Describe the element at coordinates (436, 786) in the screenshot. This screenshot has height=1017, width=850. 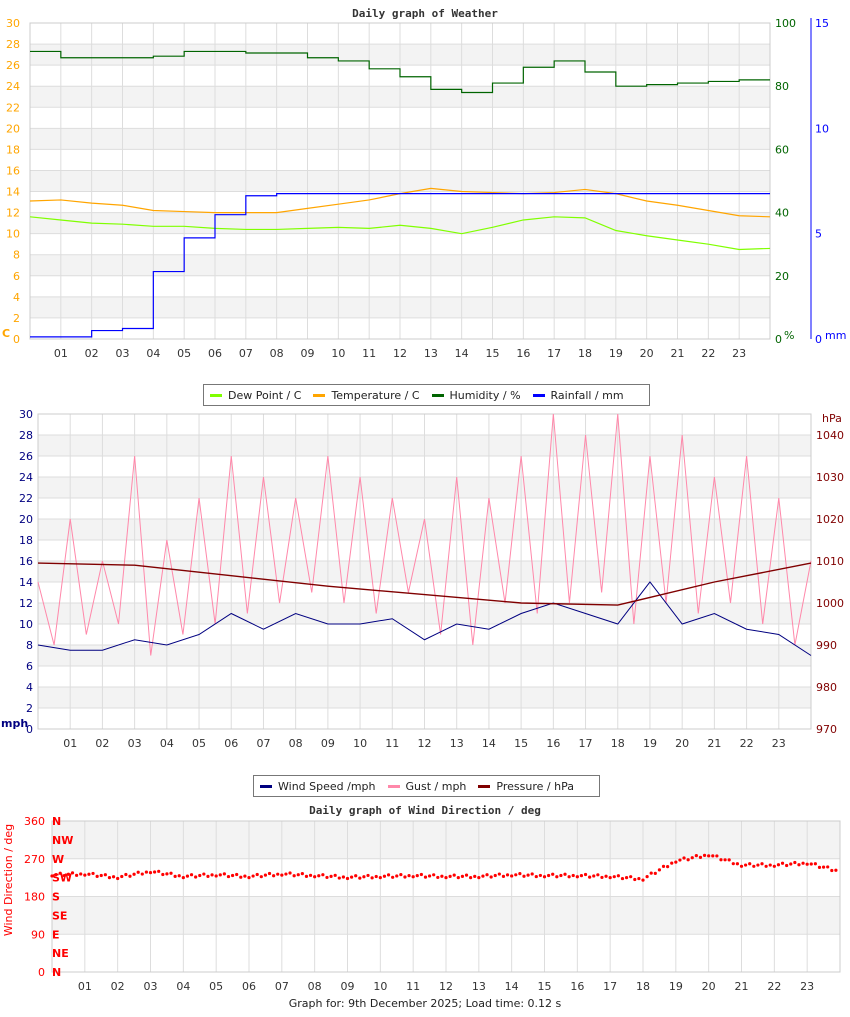
I see `legend-label: Gust / mph` at that location.